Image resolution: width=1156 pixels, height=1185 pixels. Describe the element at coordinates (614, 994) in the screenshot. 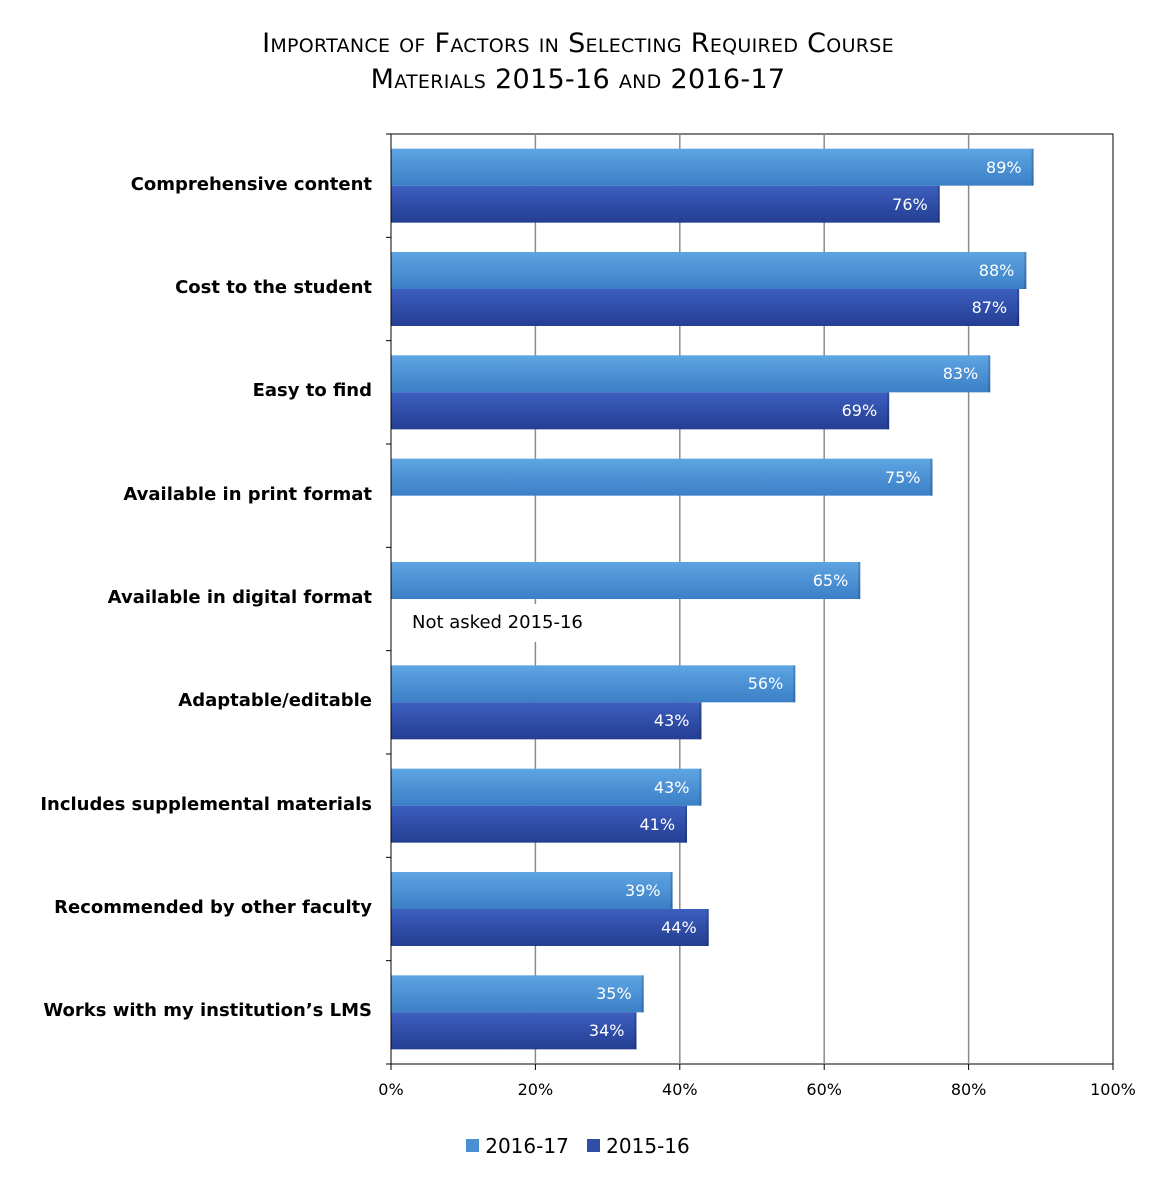

I see `bar-value-label: 35%` at that location.